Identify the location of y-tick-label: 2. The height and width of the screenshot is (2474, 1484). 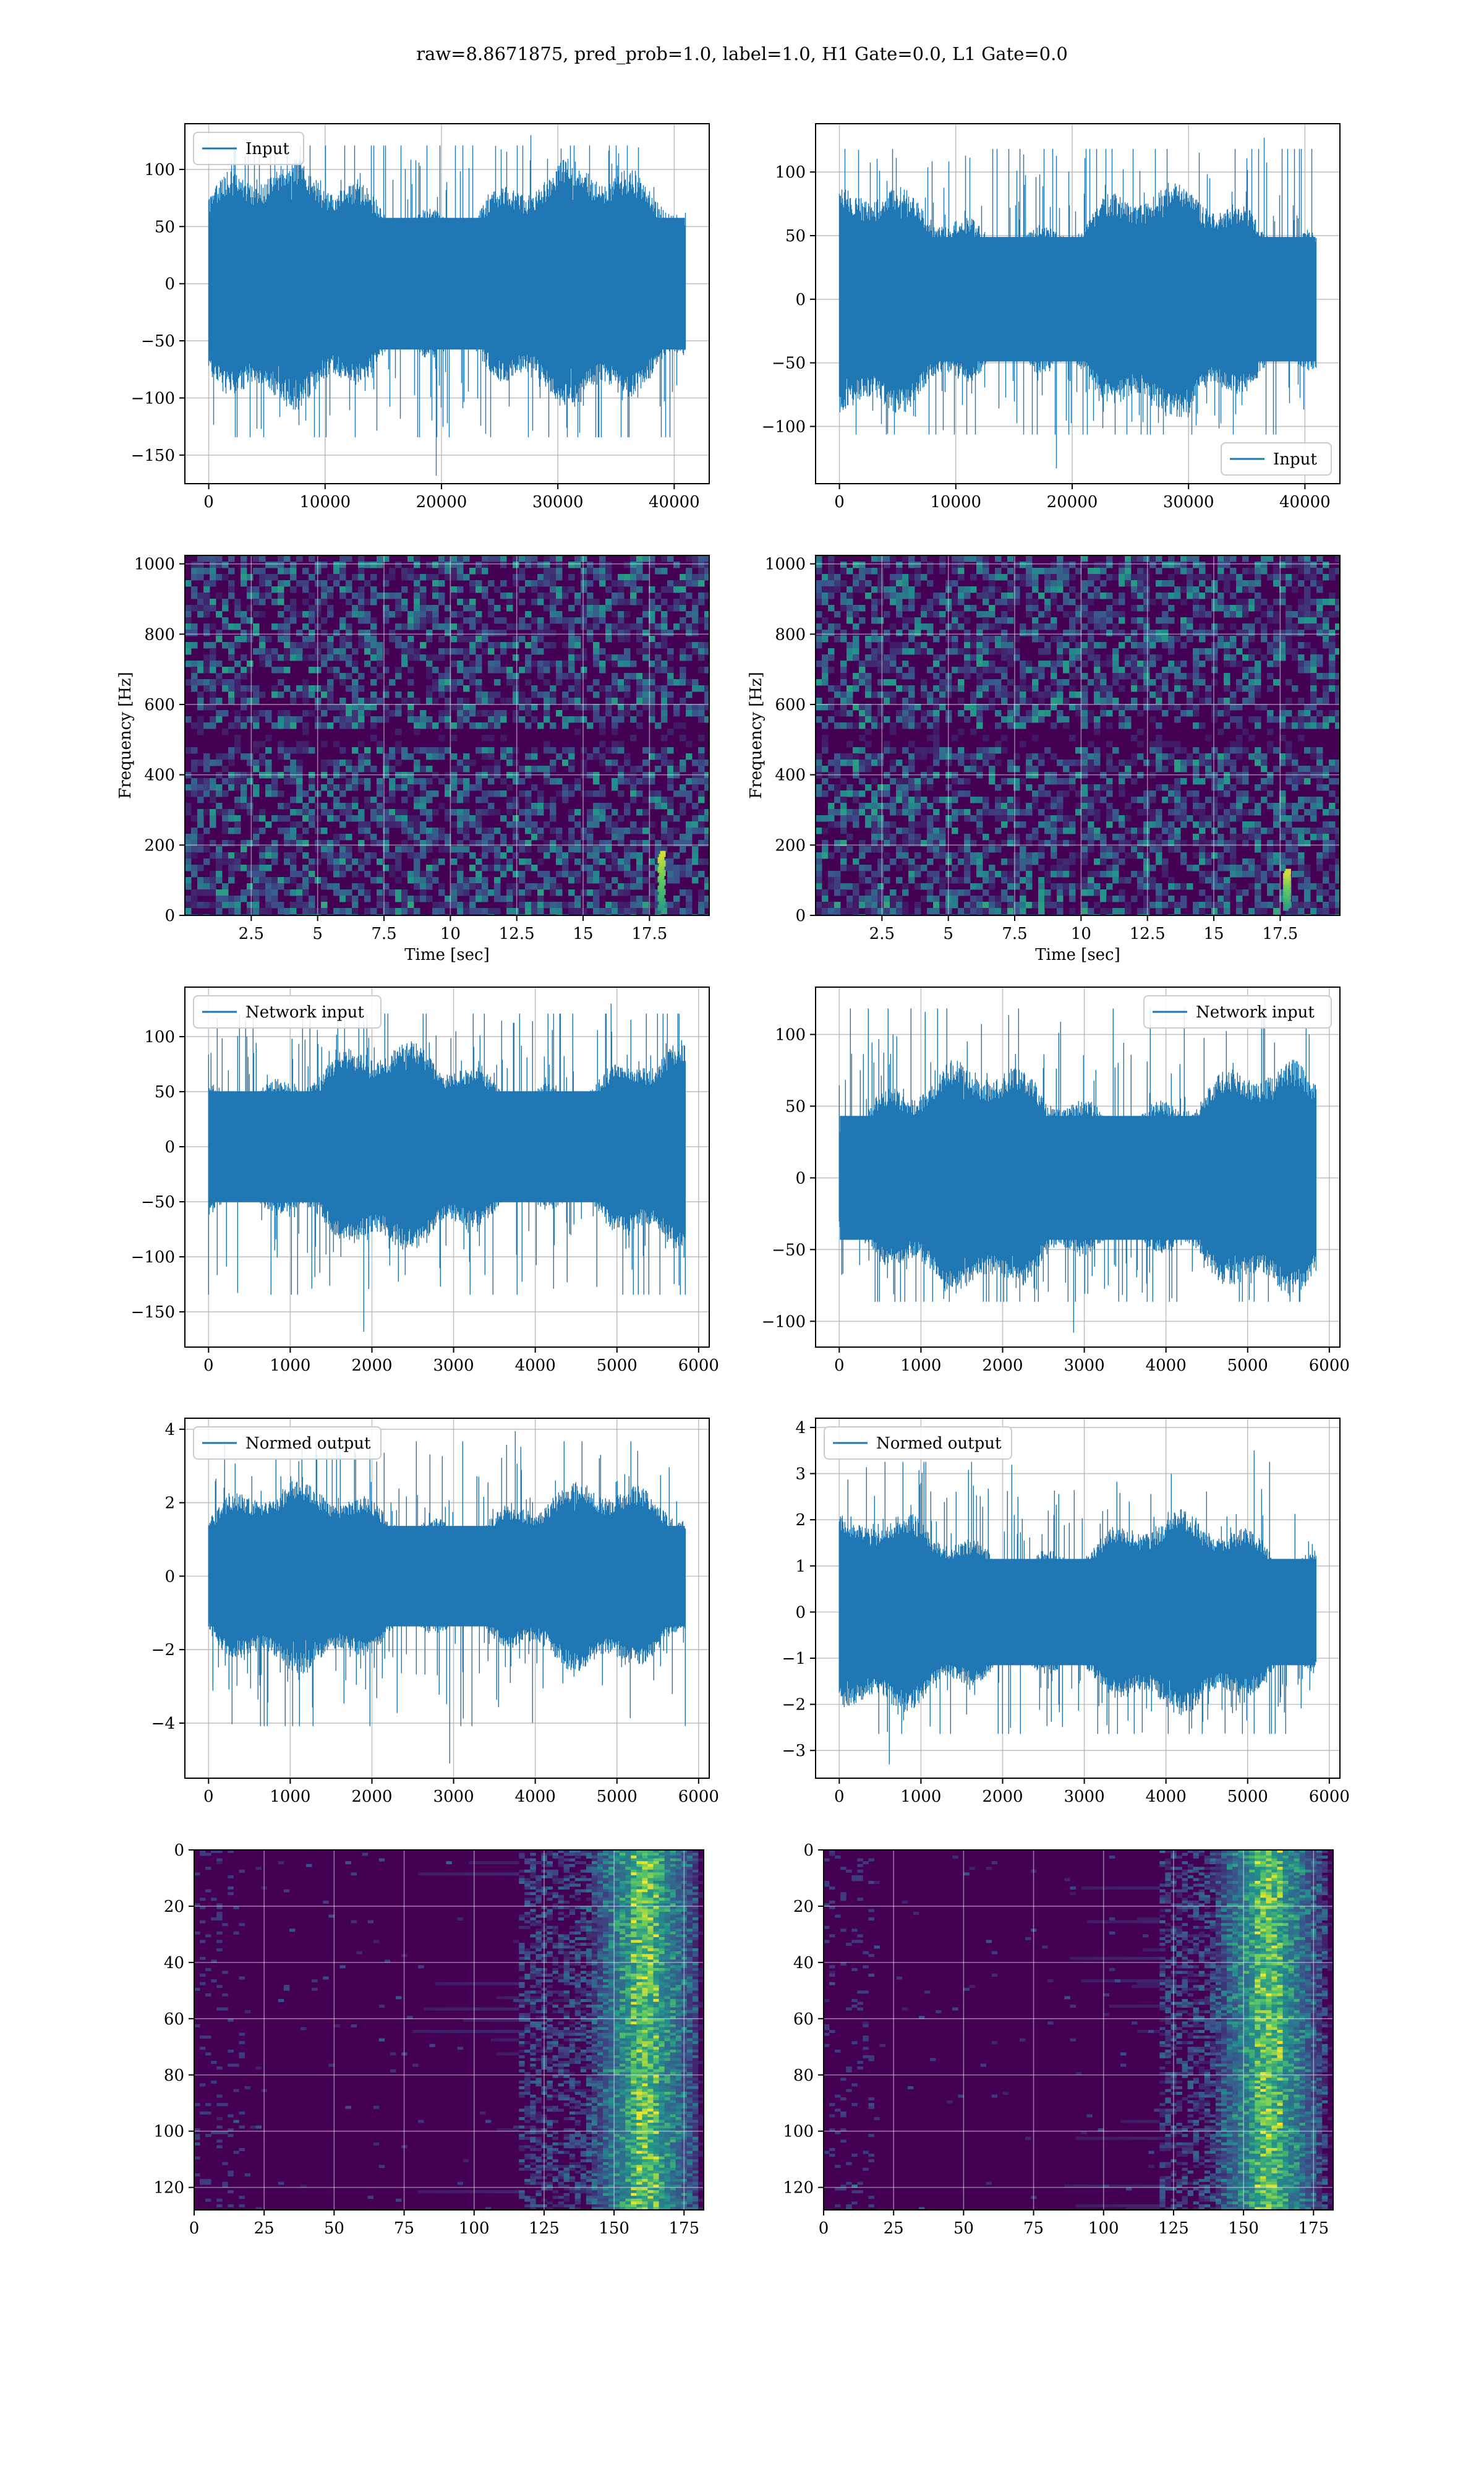
(800, 1520).